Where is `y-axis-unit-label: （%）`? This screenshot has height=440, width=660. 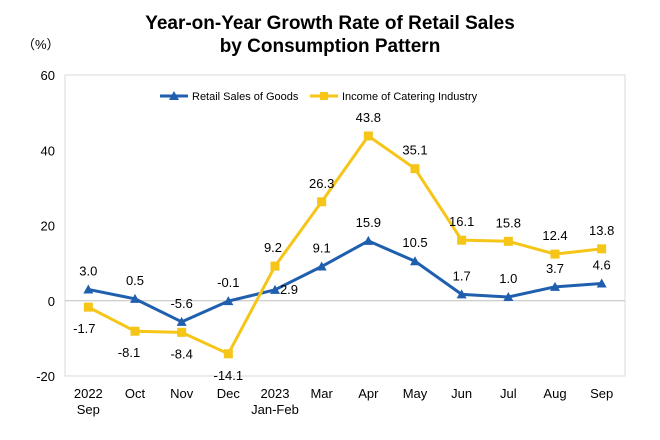 y-axis-unit-label: （%） is located at coordinates (41, 44).